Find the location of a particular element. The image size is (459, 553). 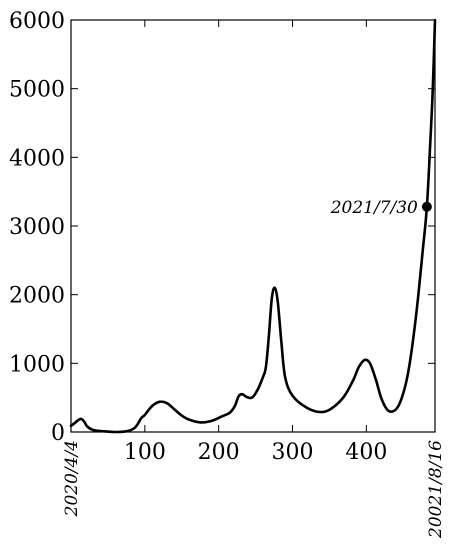

y-tick-label: 1000 is located at coordinates (37, 364).